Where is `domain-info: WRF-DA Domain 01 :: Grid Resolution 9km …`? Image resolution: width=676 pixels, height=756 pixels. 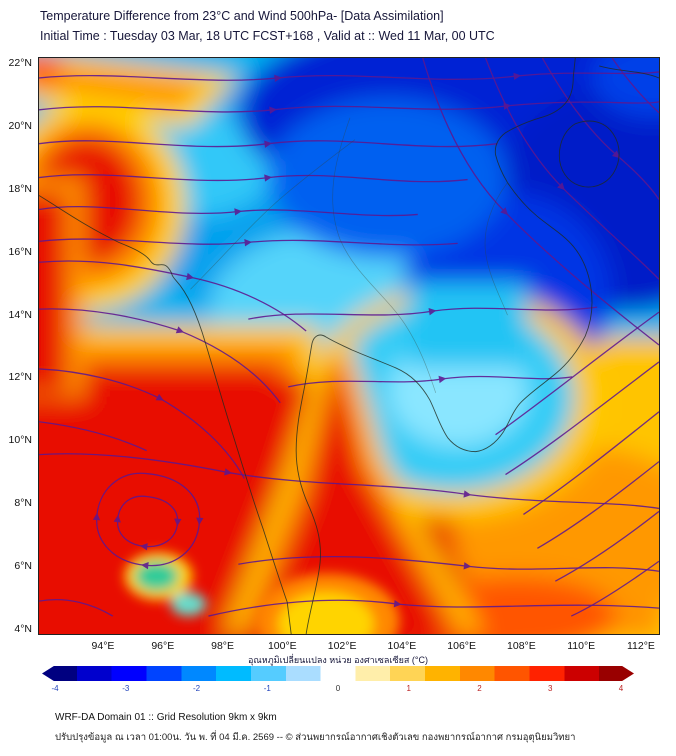
domain-info: WRF-DA Domain 01 :: Grid Resolution 9km … is located at coordinates (166, 717).